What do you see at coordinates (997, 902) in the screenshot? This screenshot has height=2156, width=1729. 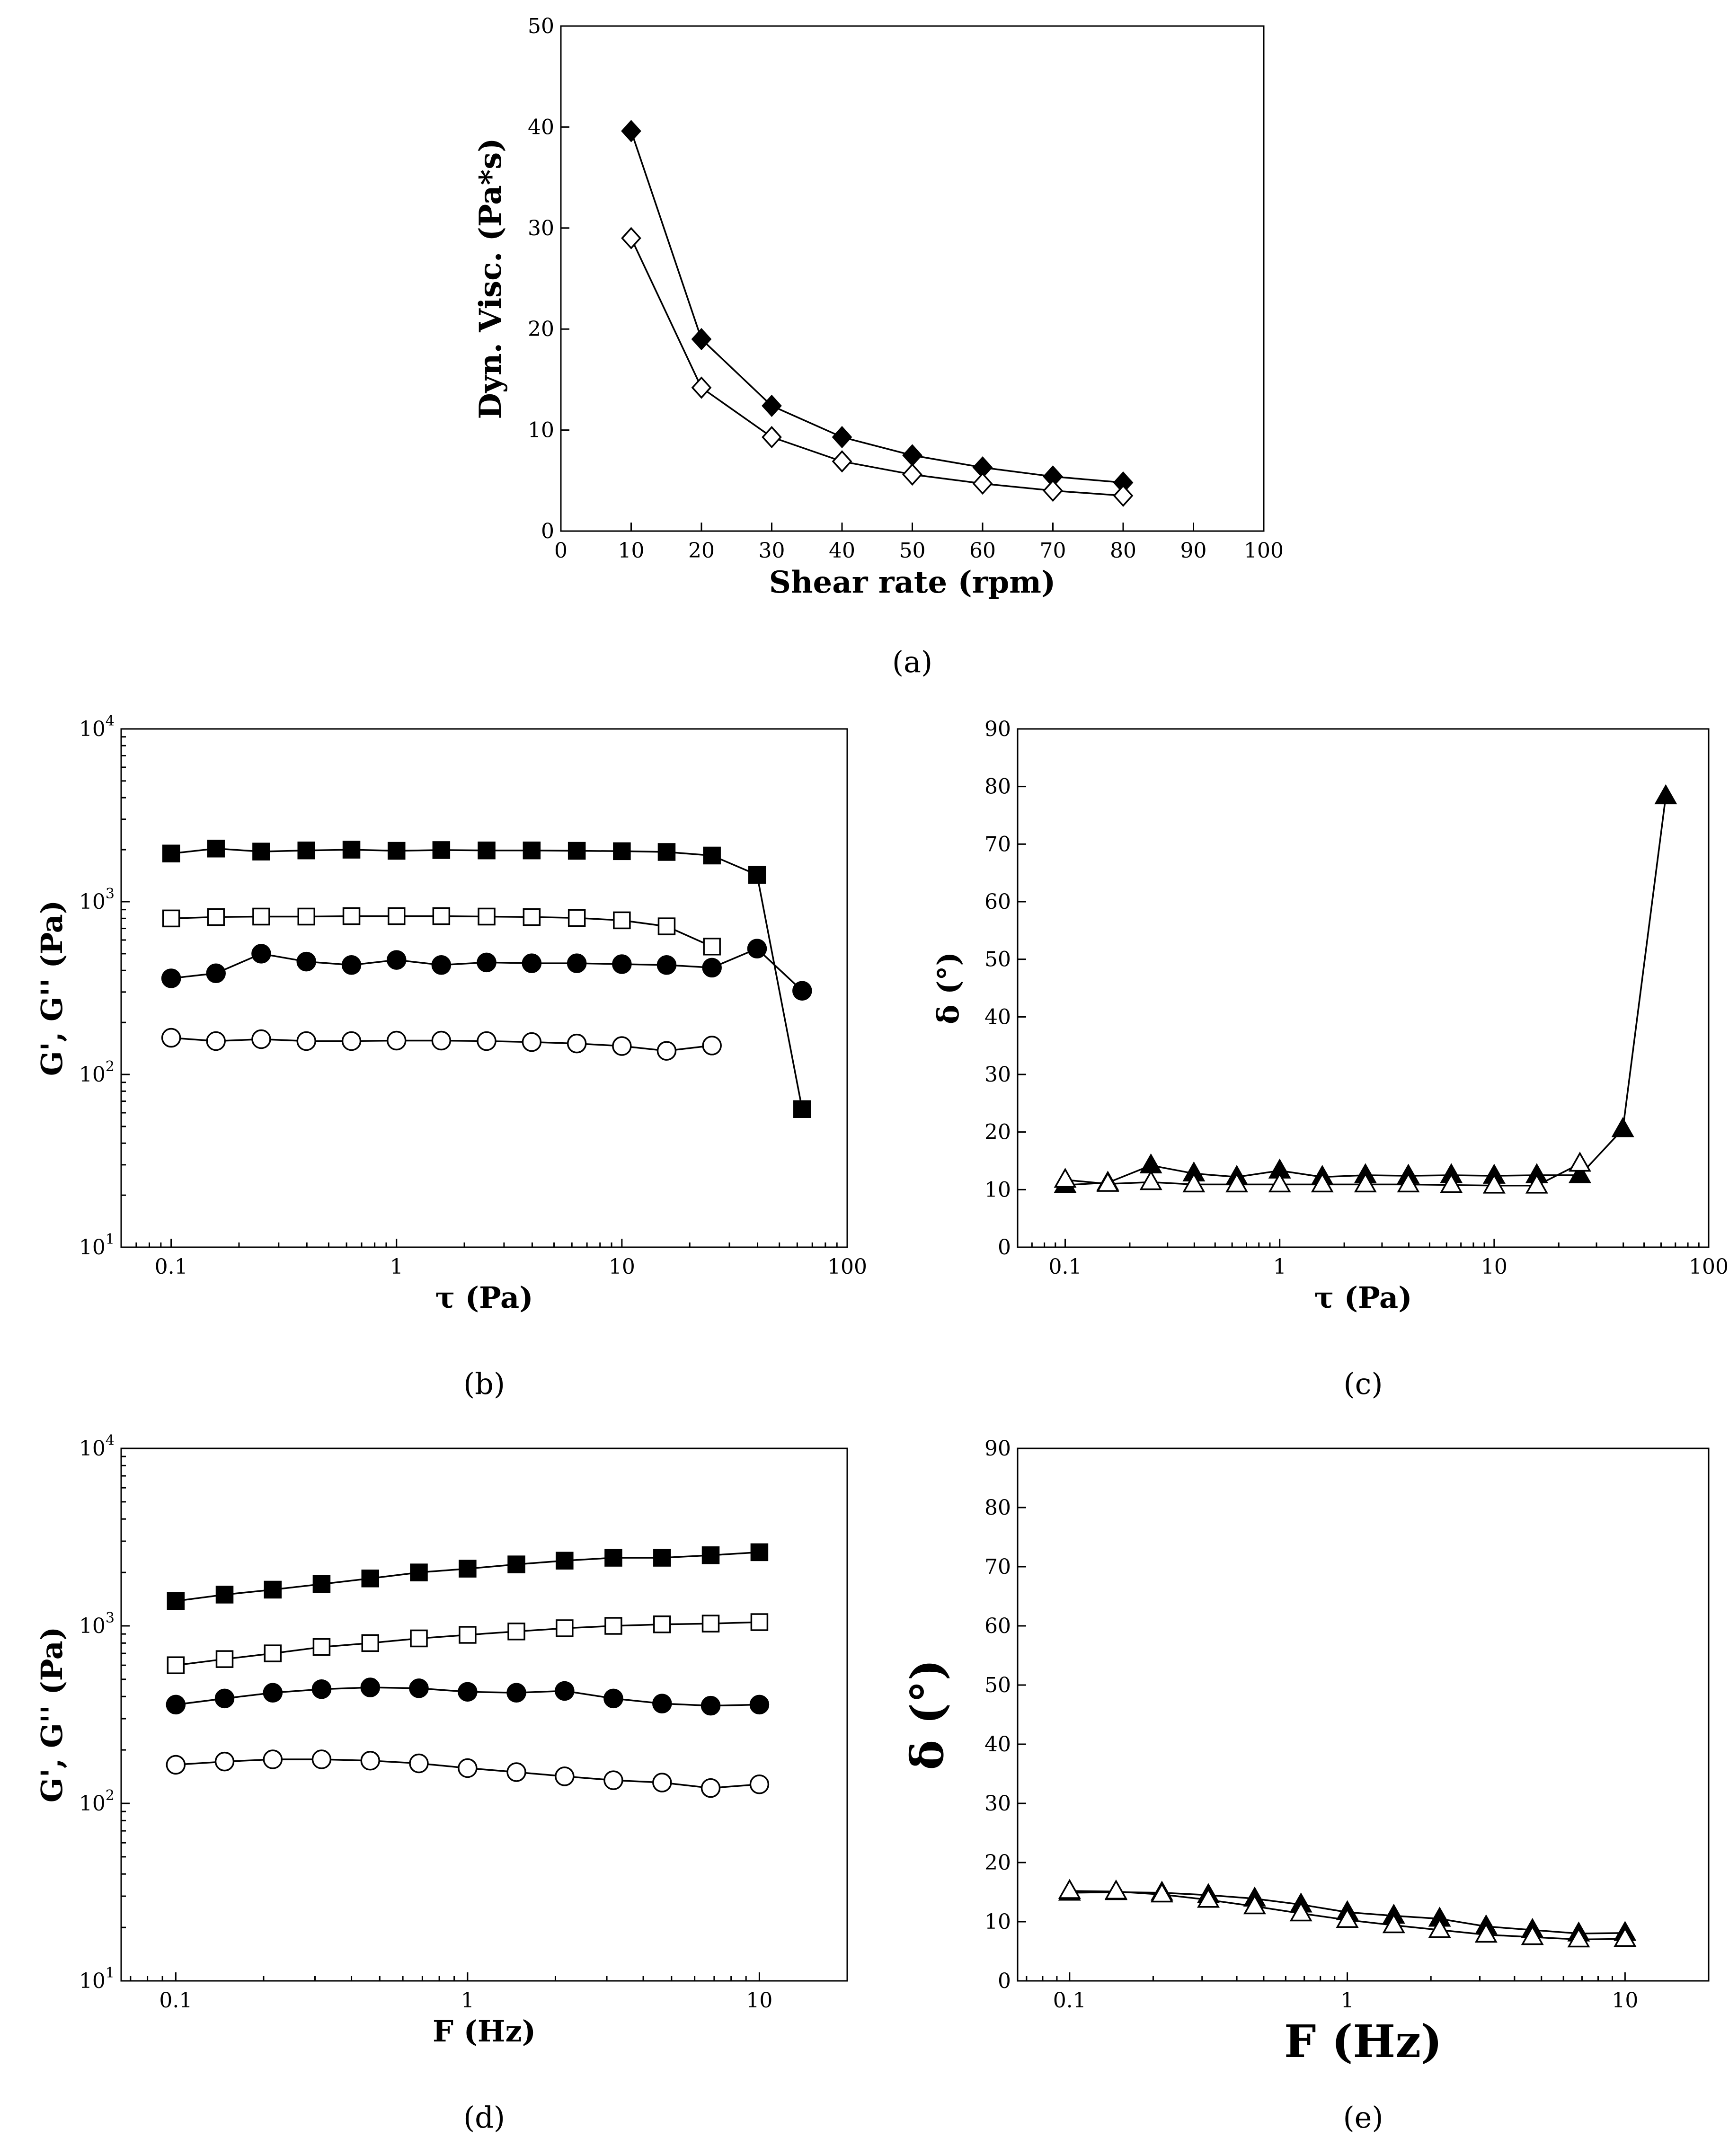 I see `y-tick-label: 60` at bounding box center [997, 902].